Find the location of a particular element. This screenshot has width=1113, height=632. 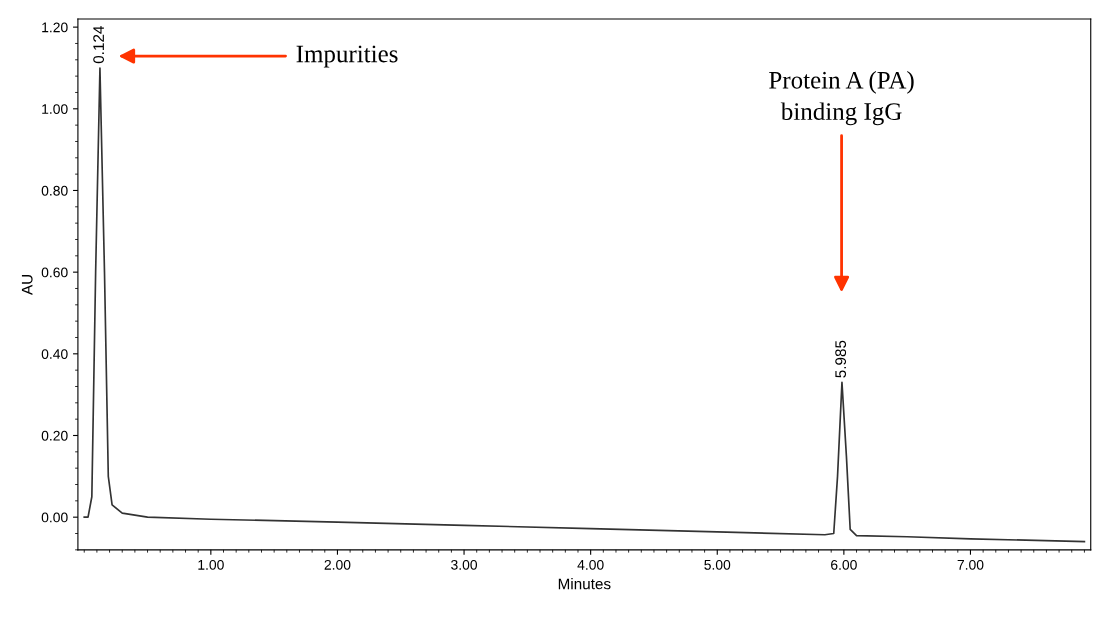

y-tick-label: 1.00 is located at coordinates (55, 109).